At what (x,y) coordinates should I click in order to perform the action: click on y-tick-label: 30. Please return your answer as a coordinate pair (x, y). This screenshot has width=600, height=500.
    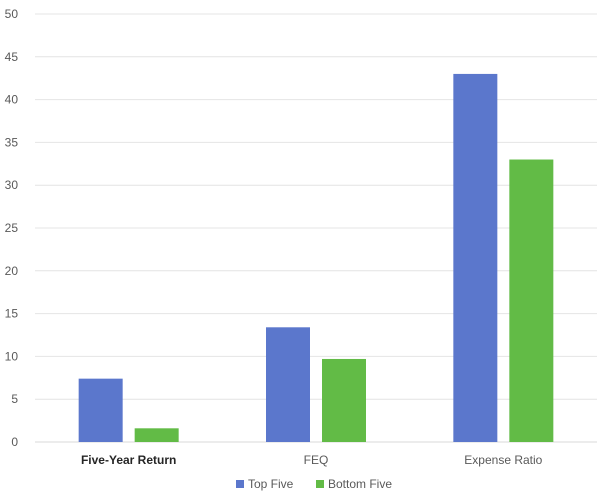
    Looking at the image, I should click on (12, 185).